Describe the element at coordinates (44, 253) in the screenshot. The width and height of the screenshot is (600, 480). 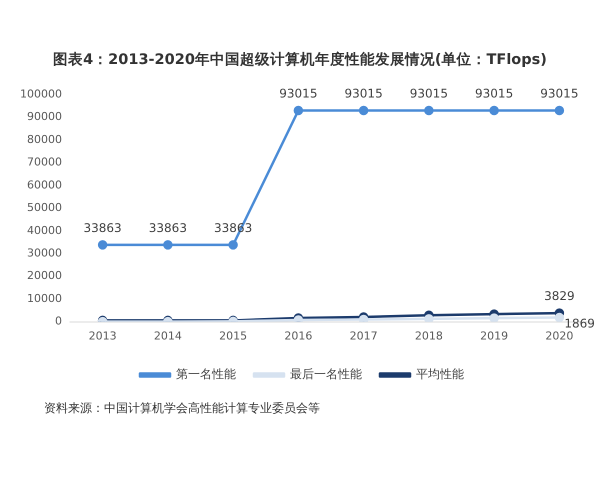
I see `y-tick-label: 30000` at that location.